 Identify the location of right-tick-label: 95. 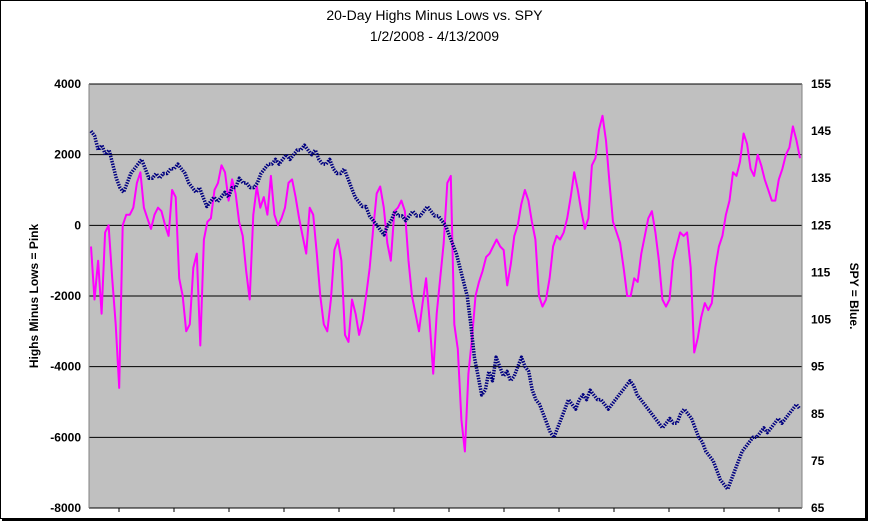
(818, 367).